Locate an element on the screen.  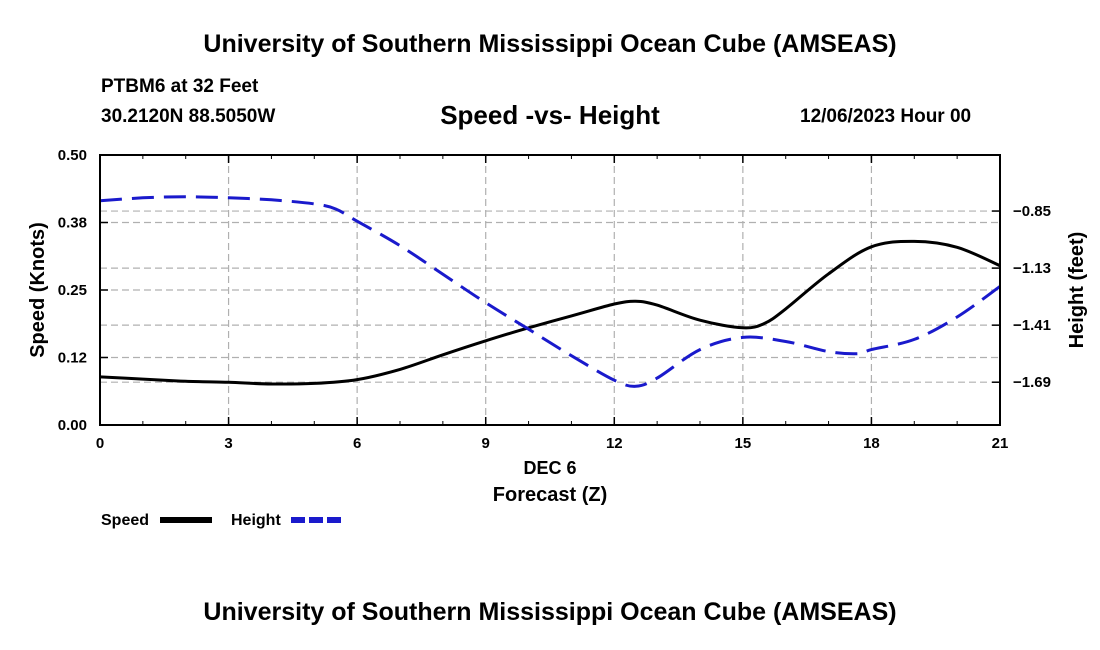
y-left-tick-label: 0.00 is located at coordinates (72, 425).